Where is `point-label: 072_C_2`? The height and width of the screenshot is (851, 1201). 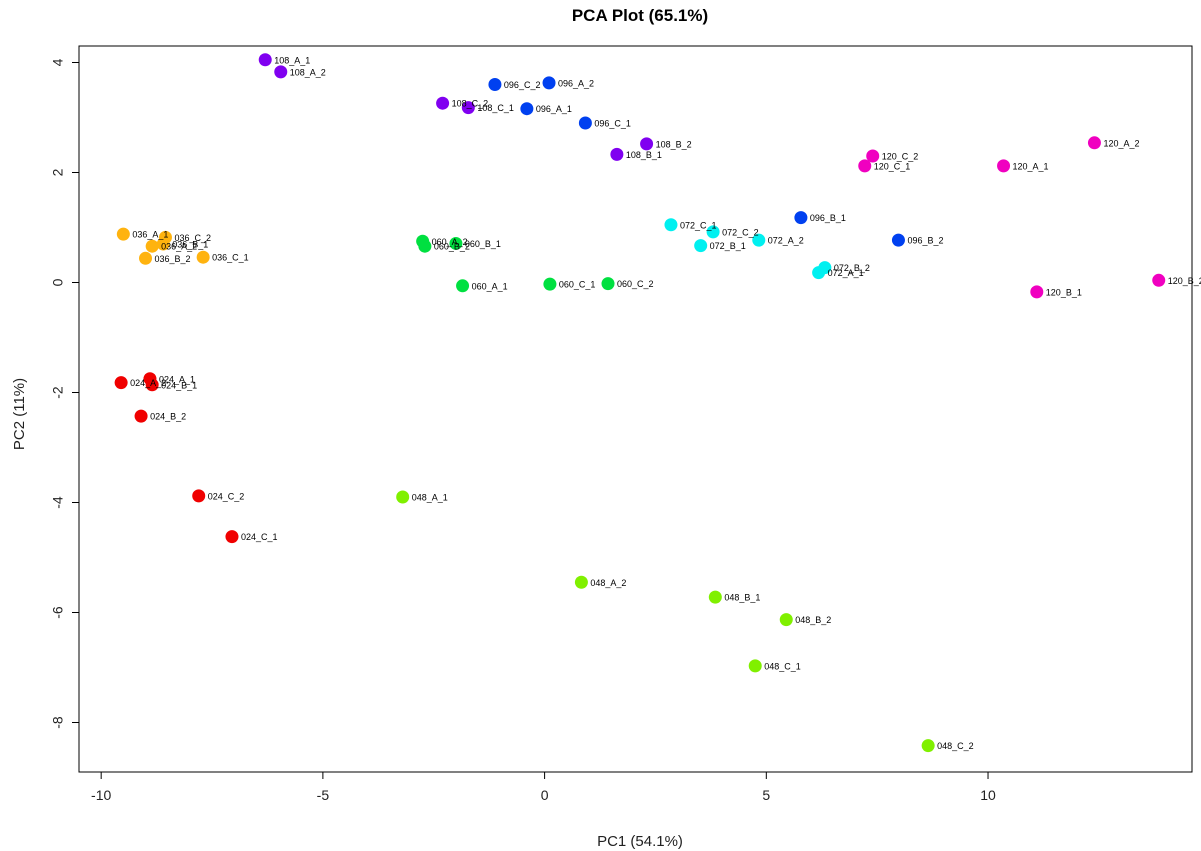
point-label: 072_C_2 is located at coordinates (740, 232).